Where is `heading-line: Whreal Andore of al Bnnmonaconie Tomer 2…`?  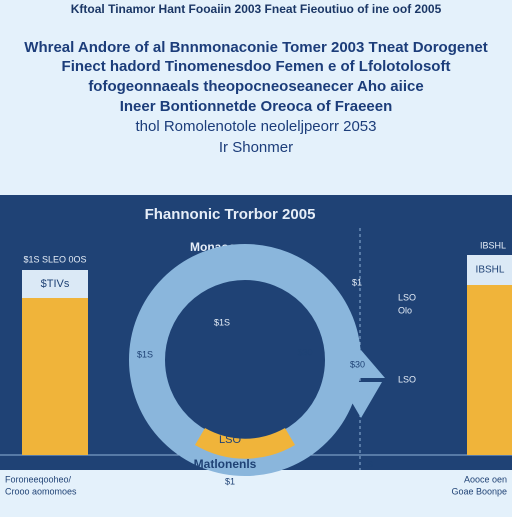
heading-line: Whreal Andore of al Bnnmonaconie Tomer 2… is located at coordinates (255, 47).